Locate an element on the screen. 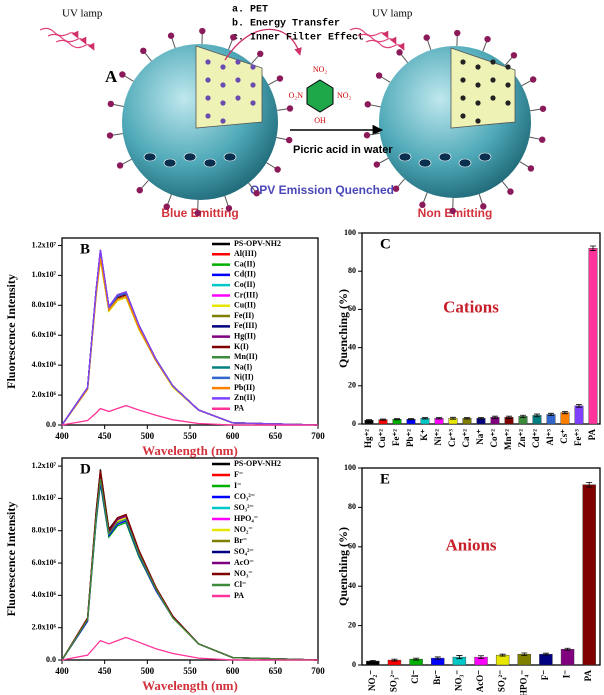 The width and height of the screenshot is (604, 695). x-tick-label: Hg⁺² is located at coordinates (368, 438).